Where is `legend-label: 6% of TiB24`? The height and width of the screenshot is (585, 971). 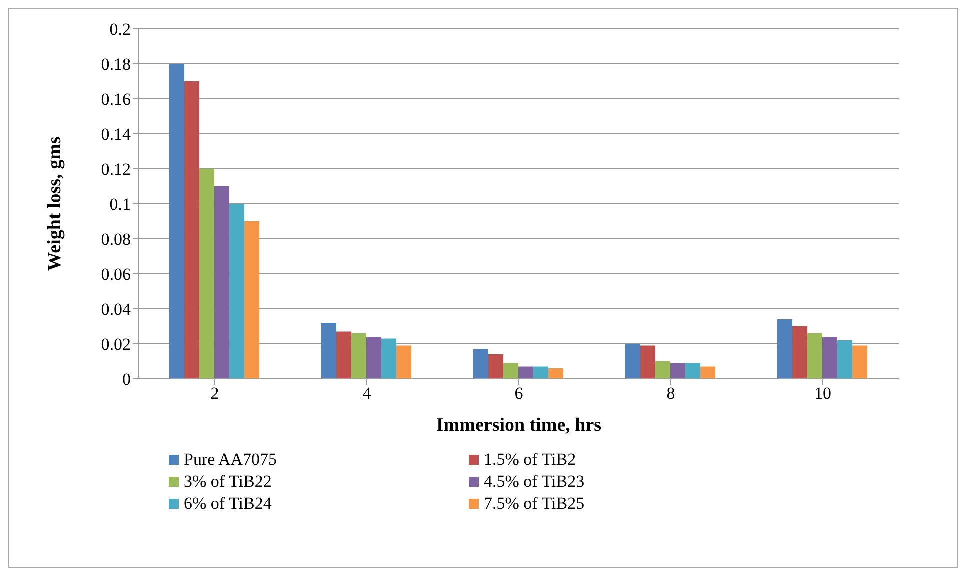 legend-label: 6% of TiB24 is located at coordinates (228, 504).